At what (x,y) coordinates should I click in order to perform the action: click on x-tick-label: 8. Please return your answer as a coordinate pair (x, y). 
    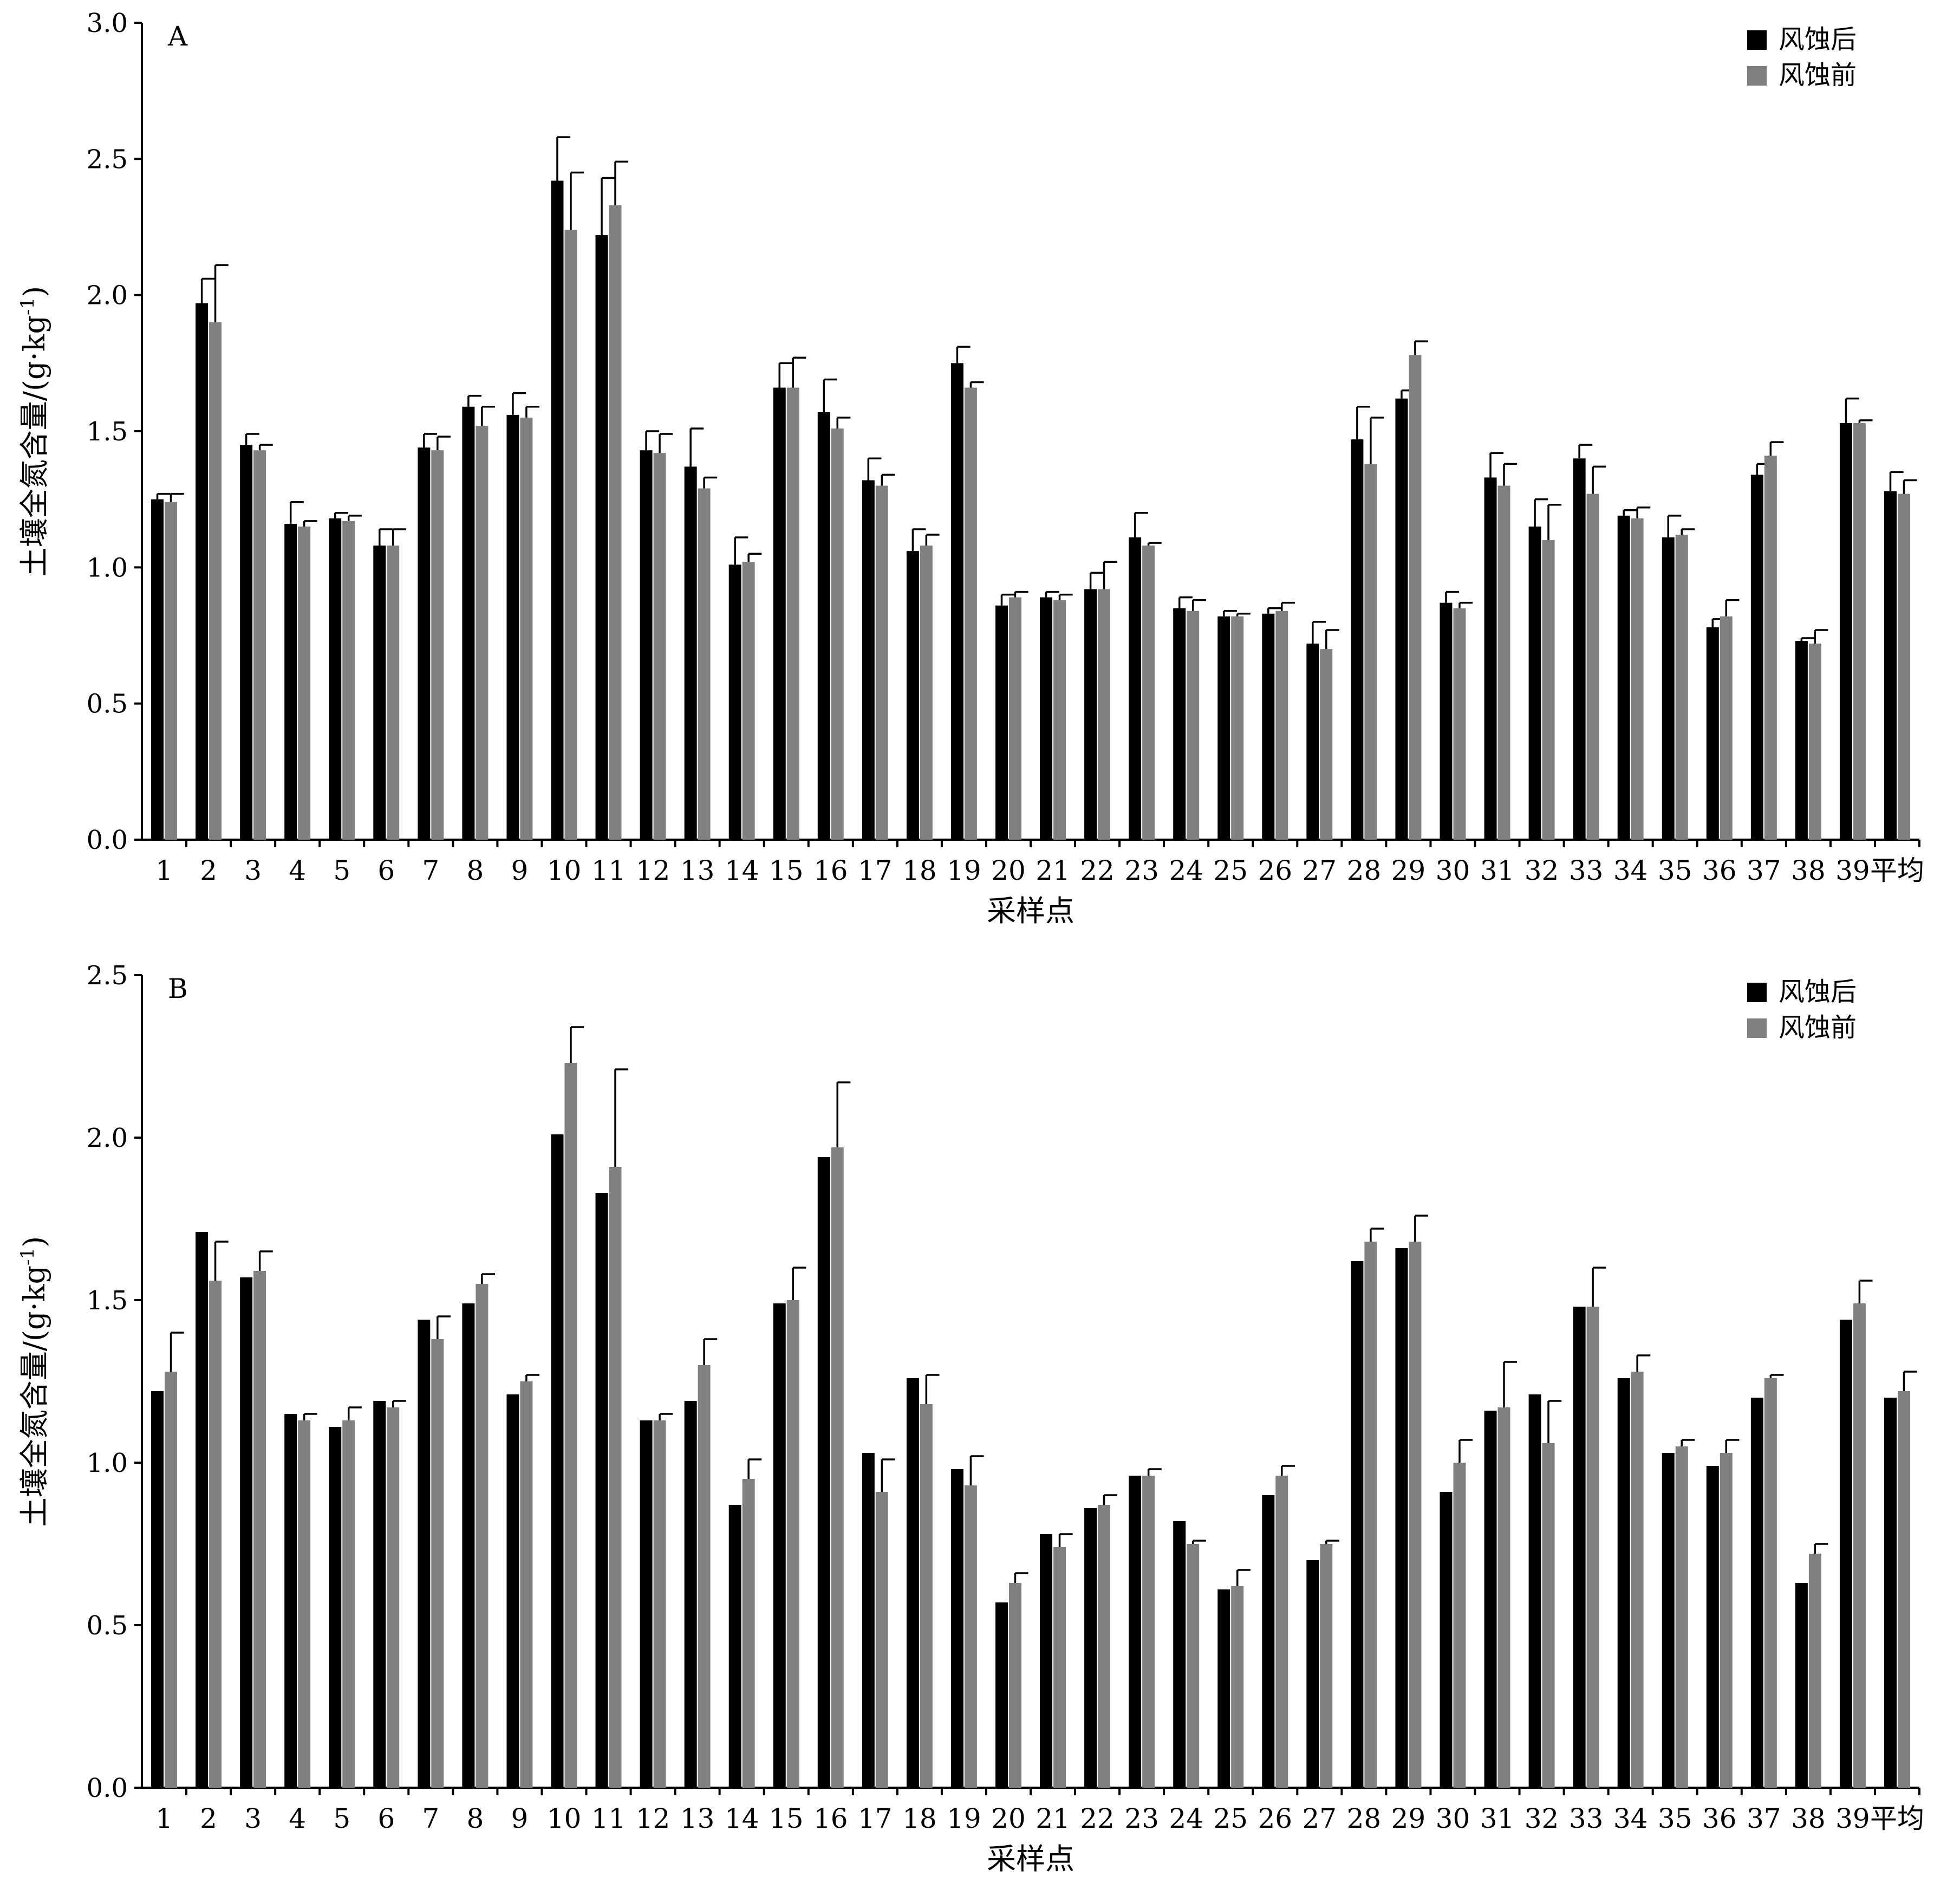
    Looking at the image, I should click on (475, 870).